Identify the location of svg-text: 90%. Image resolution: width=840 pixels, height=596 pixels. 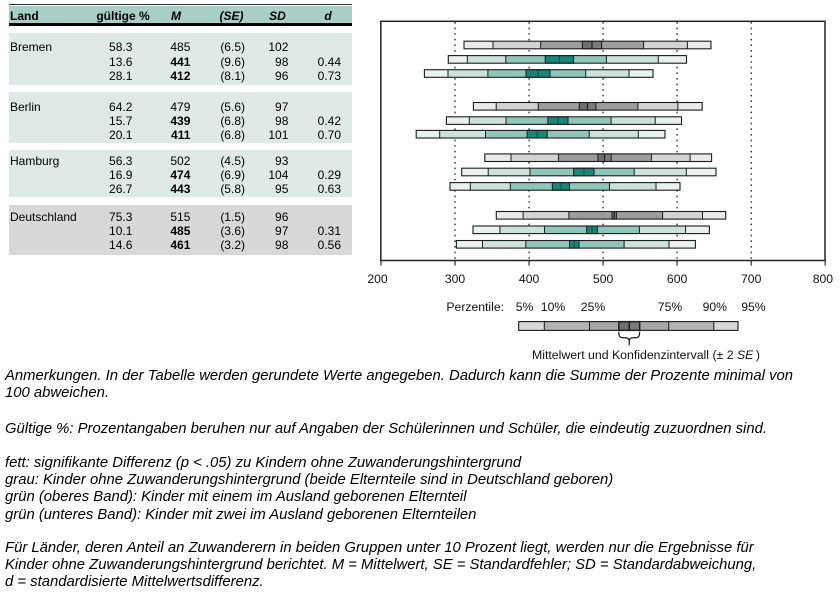
(715, 307).